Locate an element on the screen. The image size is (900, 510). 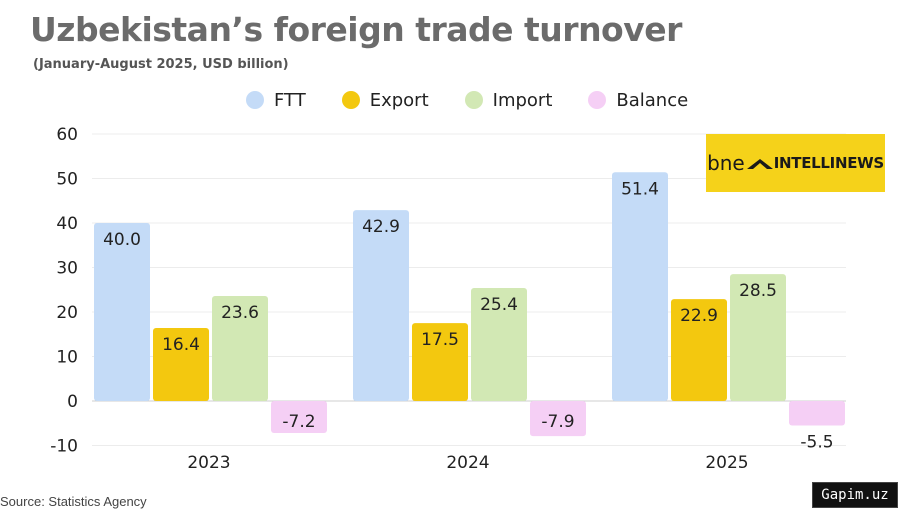
legend-label-balance: Balance is located at coordinates (652, 100).